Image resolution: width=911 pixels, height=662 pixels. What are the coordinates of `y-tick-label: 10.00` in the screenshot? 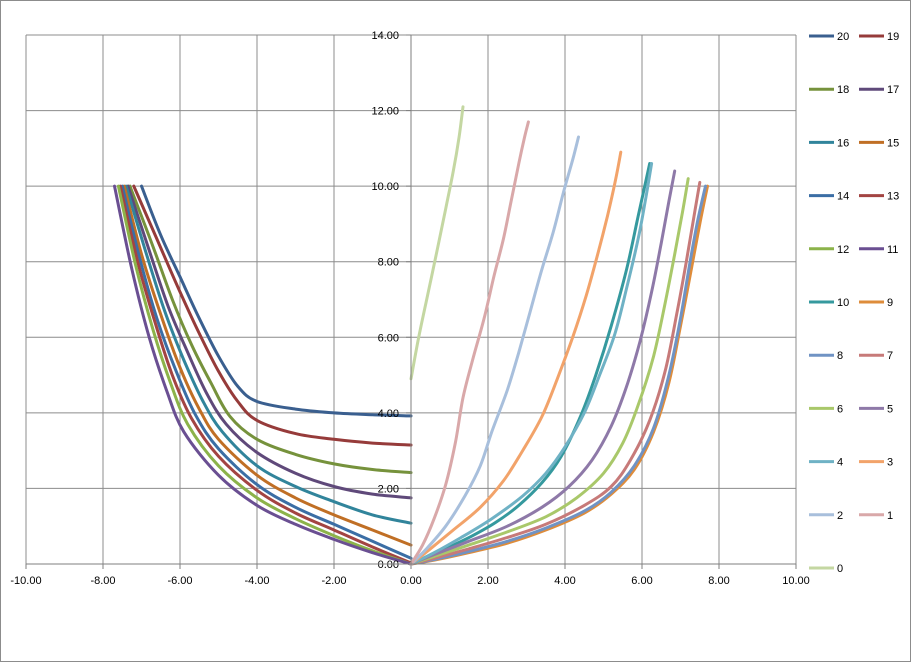 It's located at (385, 187).